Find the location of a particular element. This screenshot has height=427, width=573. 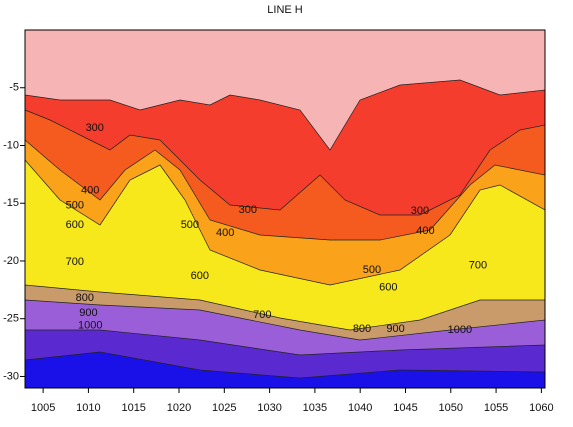

x-tick-label: 1015 is located at coordinates (133, 408).